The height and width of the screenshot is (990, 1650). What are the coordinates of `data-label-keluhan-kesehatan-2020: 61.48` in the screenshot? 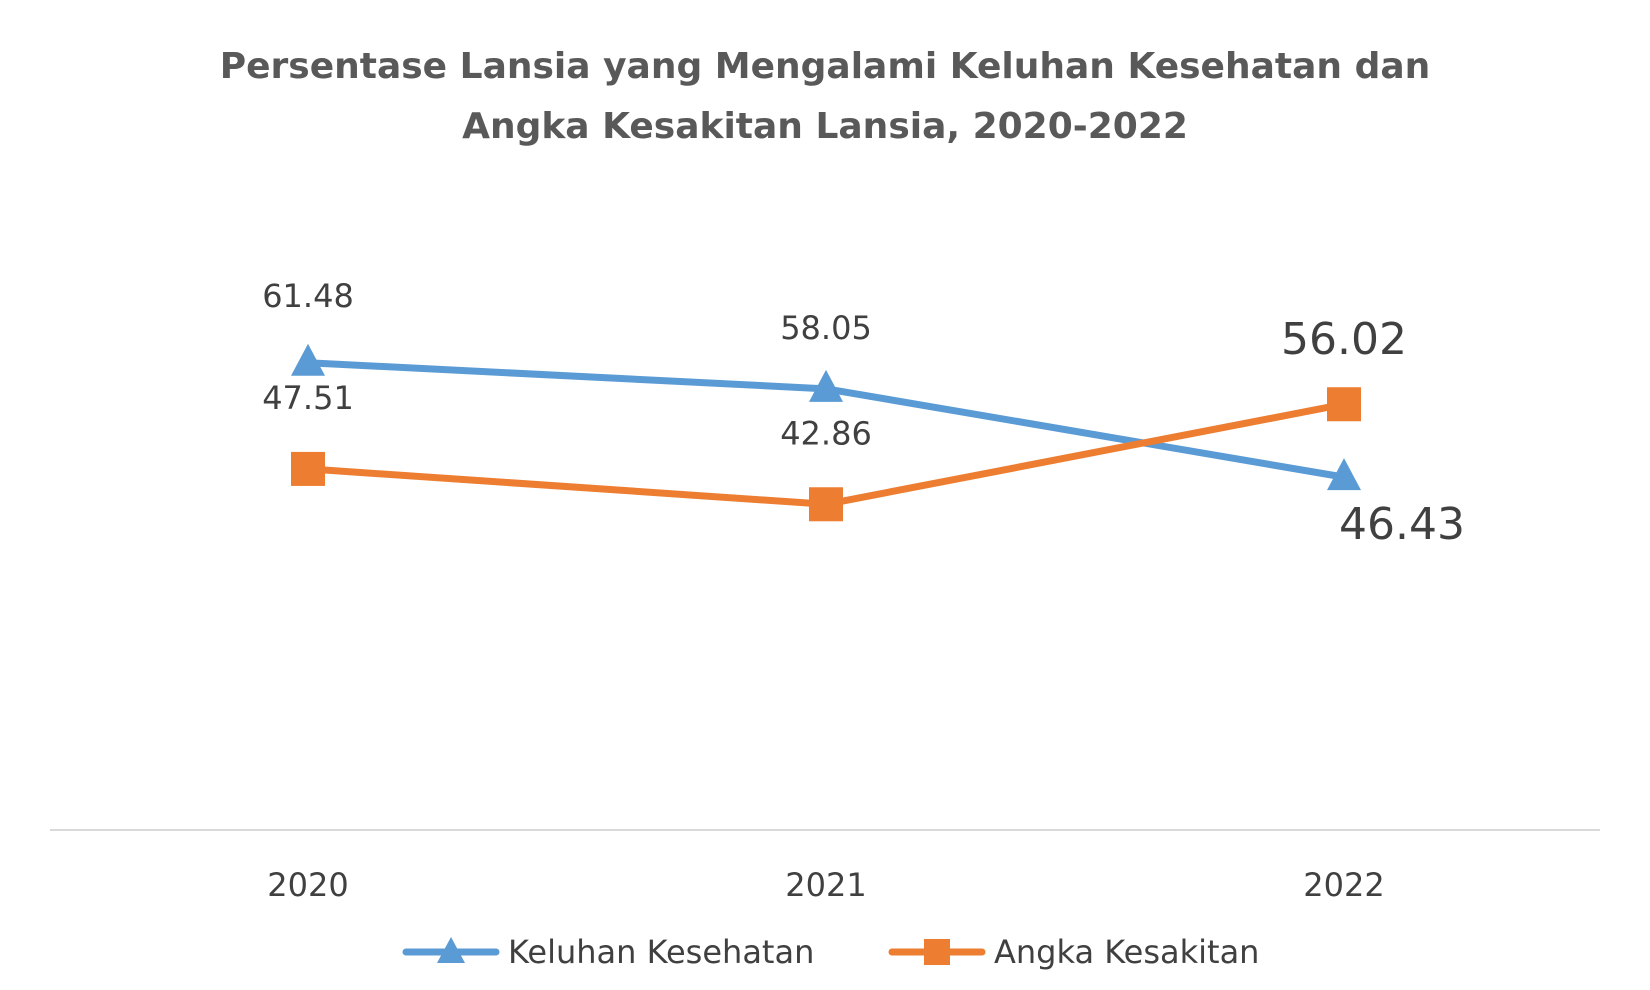 It's located at (308, 296).